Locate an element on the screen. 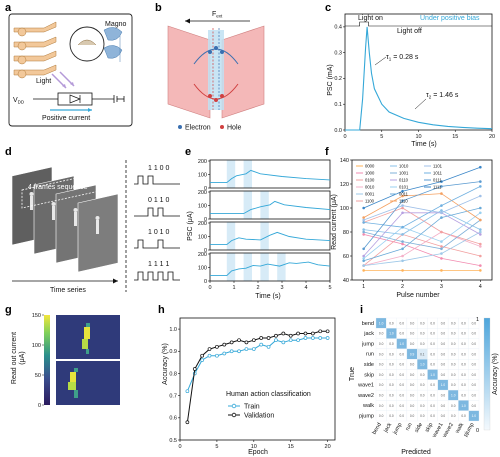  panel-label-g: g is located at coordinates (8, 310).